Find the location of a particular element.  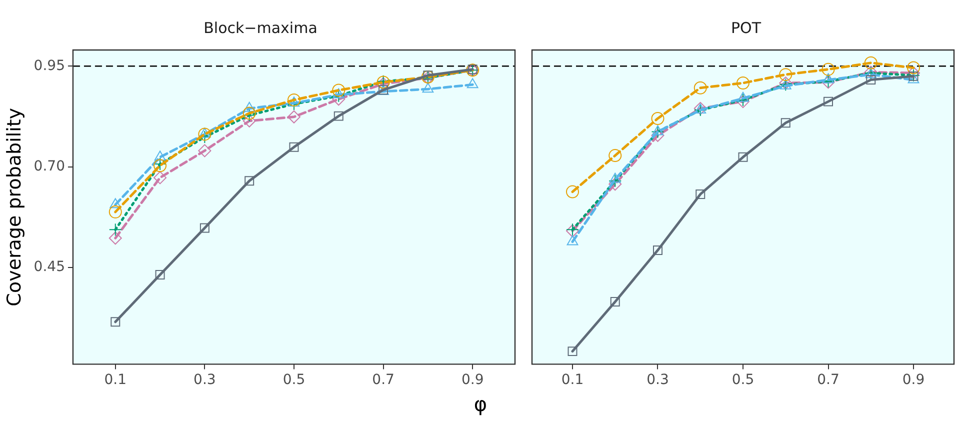

chart-title: POT is located at coordinates (746, 27).